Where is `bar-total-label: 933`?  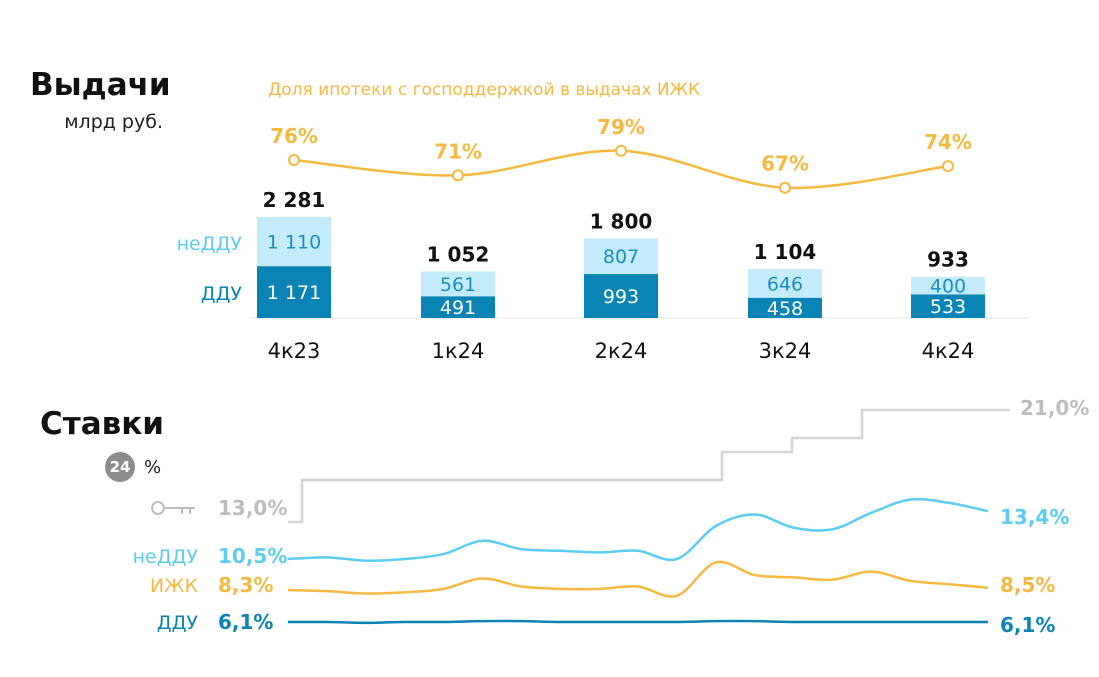
bar-total-label: 933 is located at coordinates (948, 260).